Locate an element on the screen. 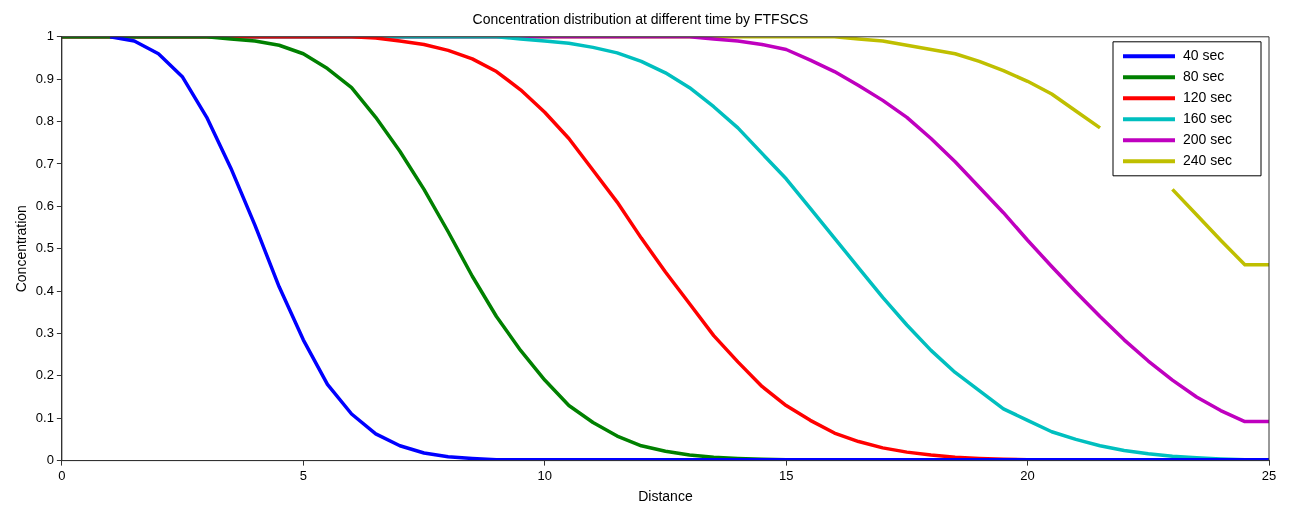 The width and height of the screenshot is (1293, 517). x-tick-label: 5 is located at coordinates (303, 475).